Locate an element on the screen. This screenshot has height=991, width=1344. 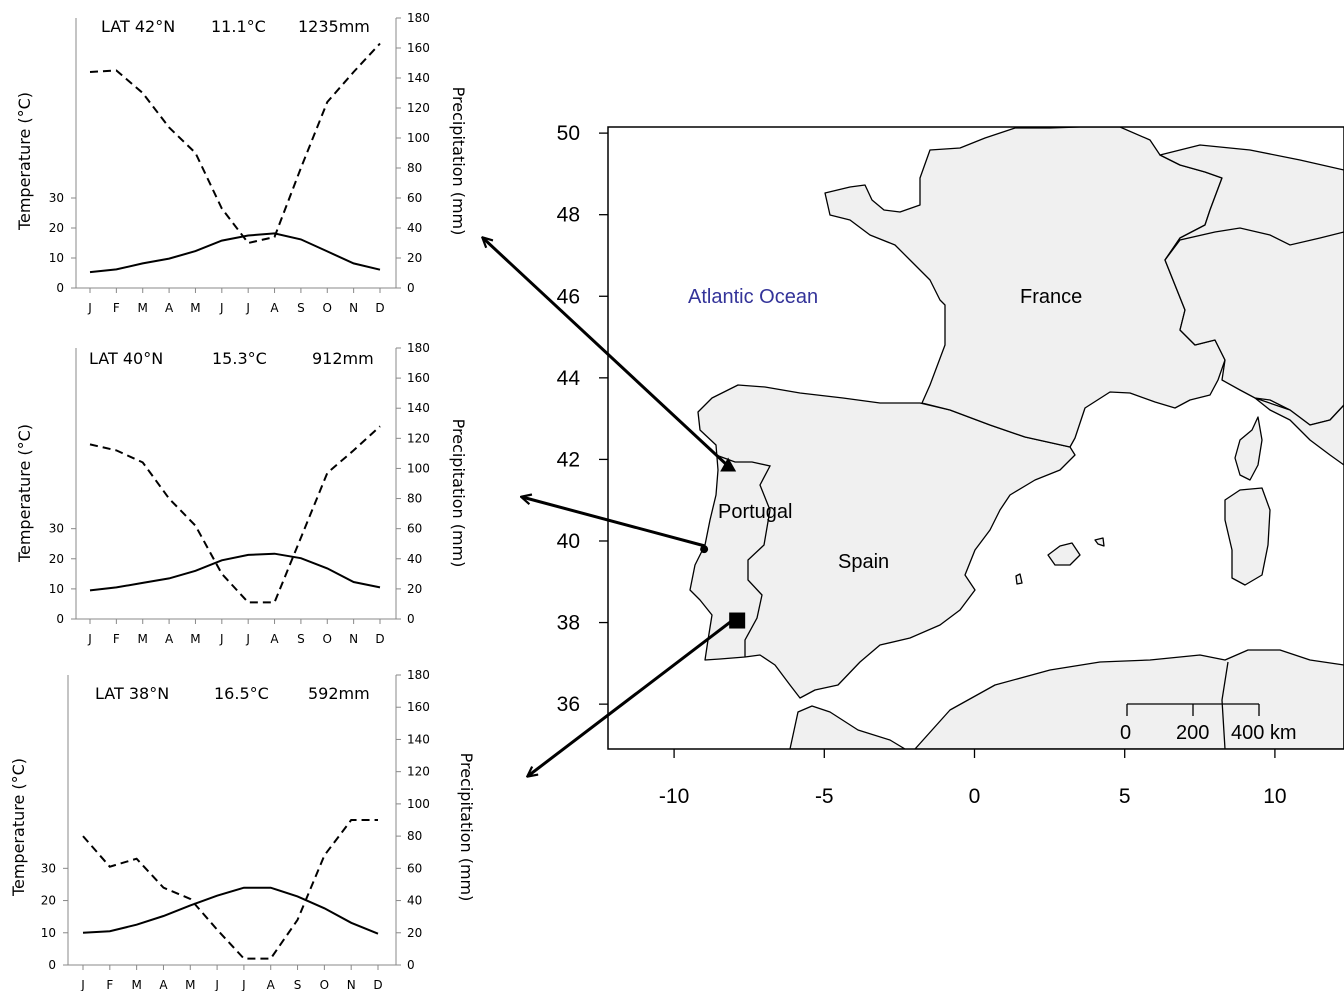
central-europe-shape is located at coordinates (1251, 285).